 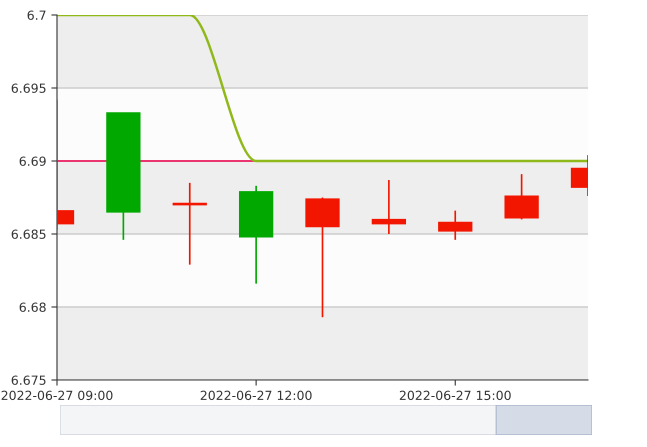 What do you see at coordinates (37, 15) in the screenshot?
I see `y-tick-label: 6.7` at bounding box center [37, 15].